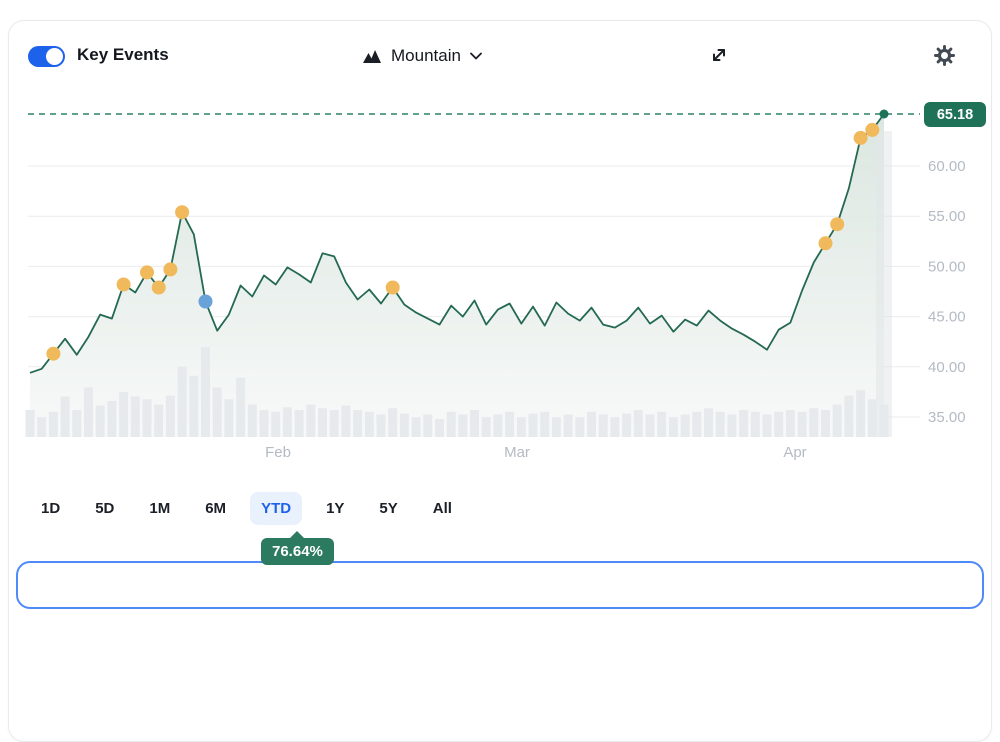 The width and height of the screenshot is (1000, 742). I want to click on range-button-ytd: YTD, so click(276, 508).